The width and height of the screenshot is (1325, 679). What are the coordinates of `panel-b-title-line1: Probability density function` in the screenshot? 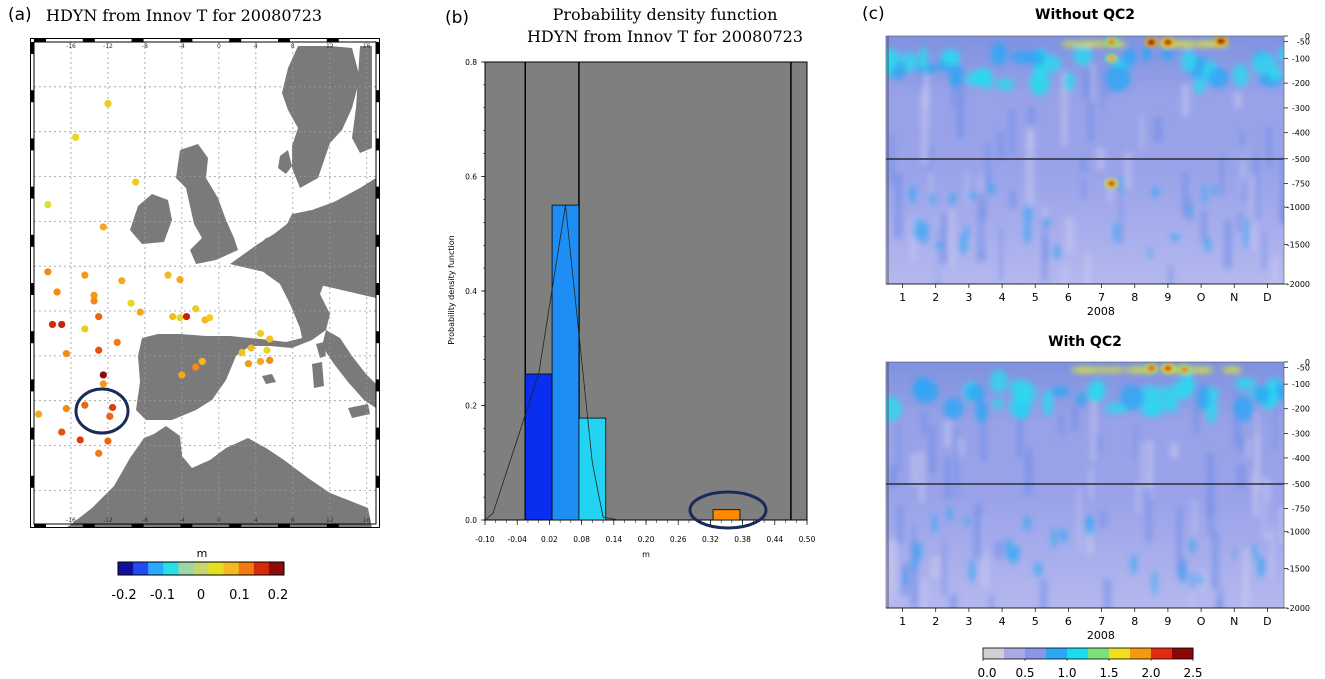 It's located at (665, 14).